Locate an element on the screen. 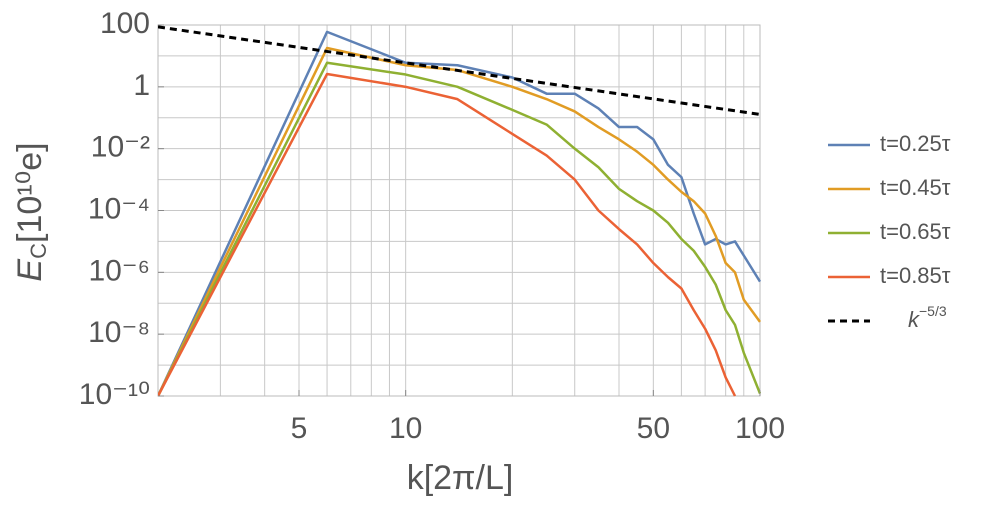  y-axis-label: EC[10¹⁰e] is located at coordinates (31, 211).